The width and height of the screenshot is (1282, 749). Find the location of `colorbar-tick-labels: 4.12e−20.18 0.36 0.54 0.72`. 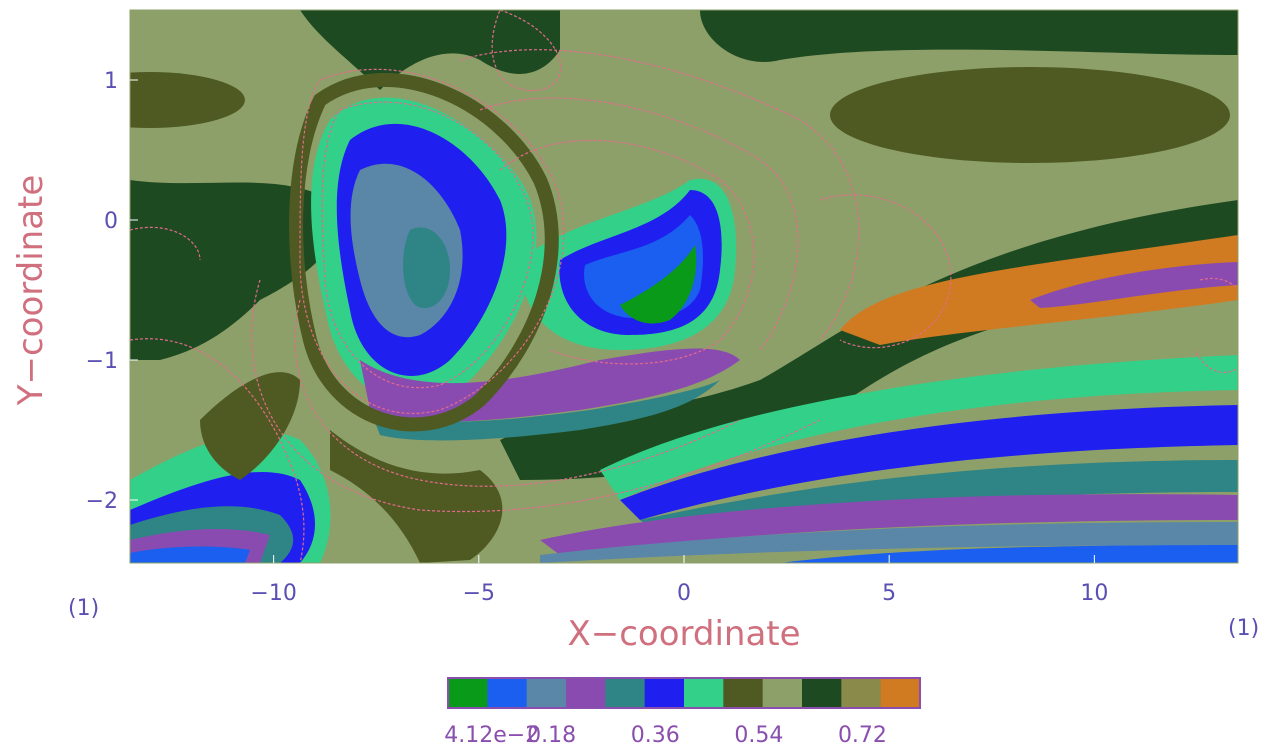

colorbar-tick-labels: 4.12e−20.18 0.36 0.54 0.72 is located at coordinates (665, 735).